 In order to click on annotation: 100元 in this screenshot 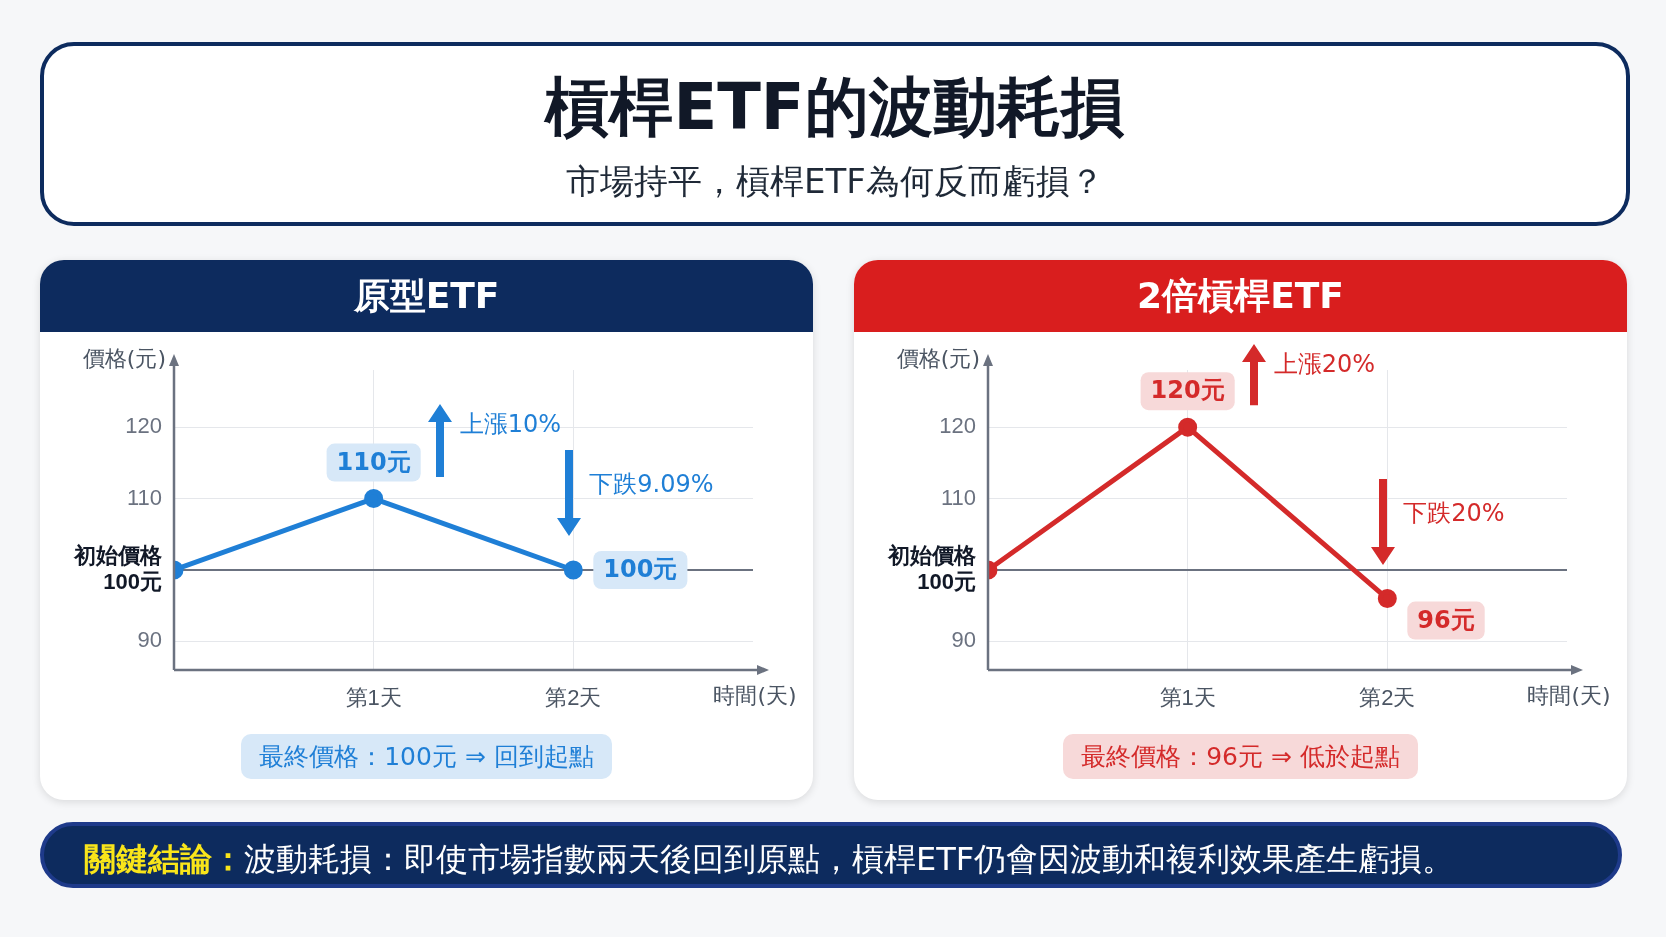, I will do `click(640, 569)`.